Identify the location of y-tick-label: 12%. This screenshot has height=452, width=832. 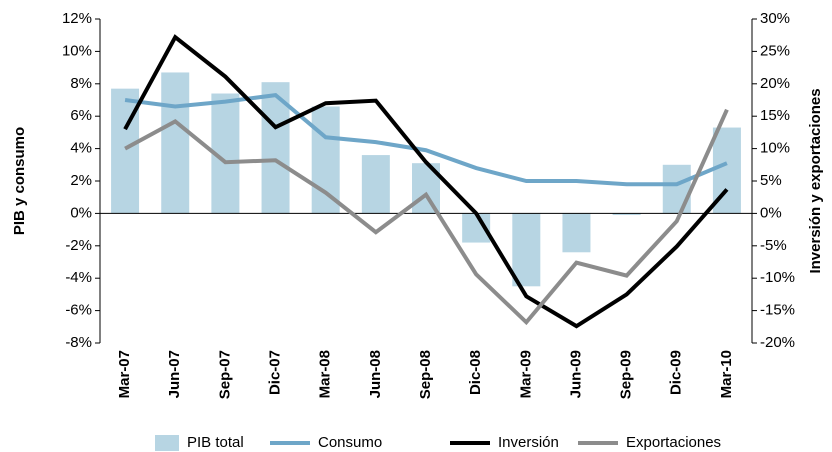
(77, 18).